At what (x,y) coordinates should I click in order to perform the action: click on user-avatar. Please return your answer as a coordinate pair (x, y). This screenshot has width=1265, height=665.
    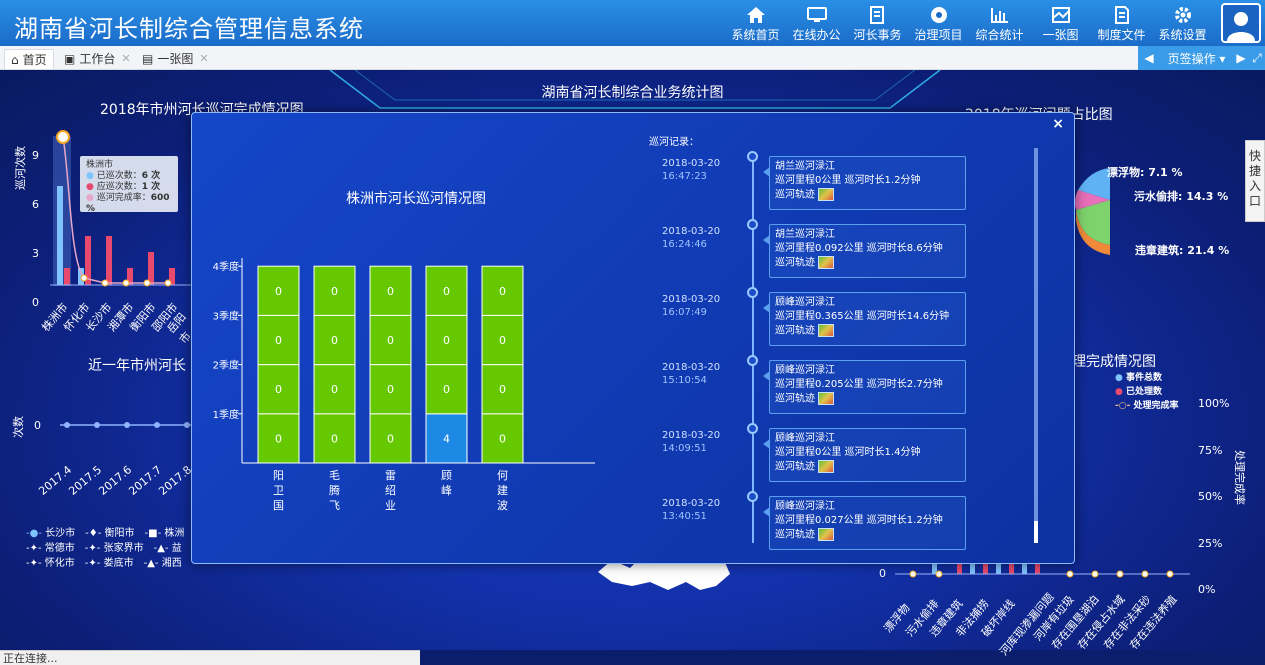
    Looking at the image, I should click on (1241, 23).